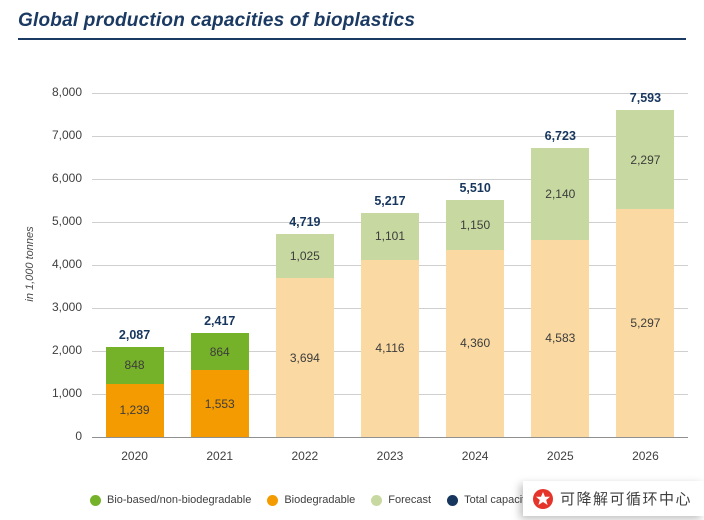 This screenshot has width=704, height=520. I want to click on y-tick-label: 1,000, so click(66, 393).